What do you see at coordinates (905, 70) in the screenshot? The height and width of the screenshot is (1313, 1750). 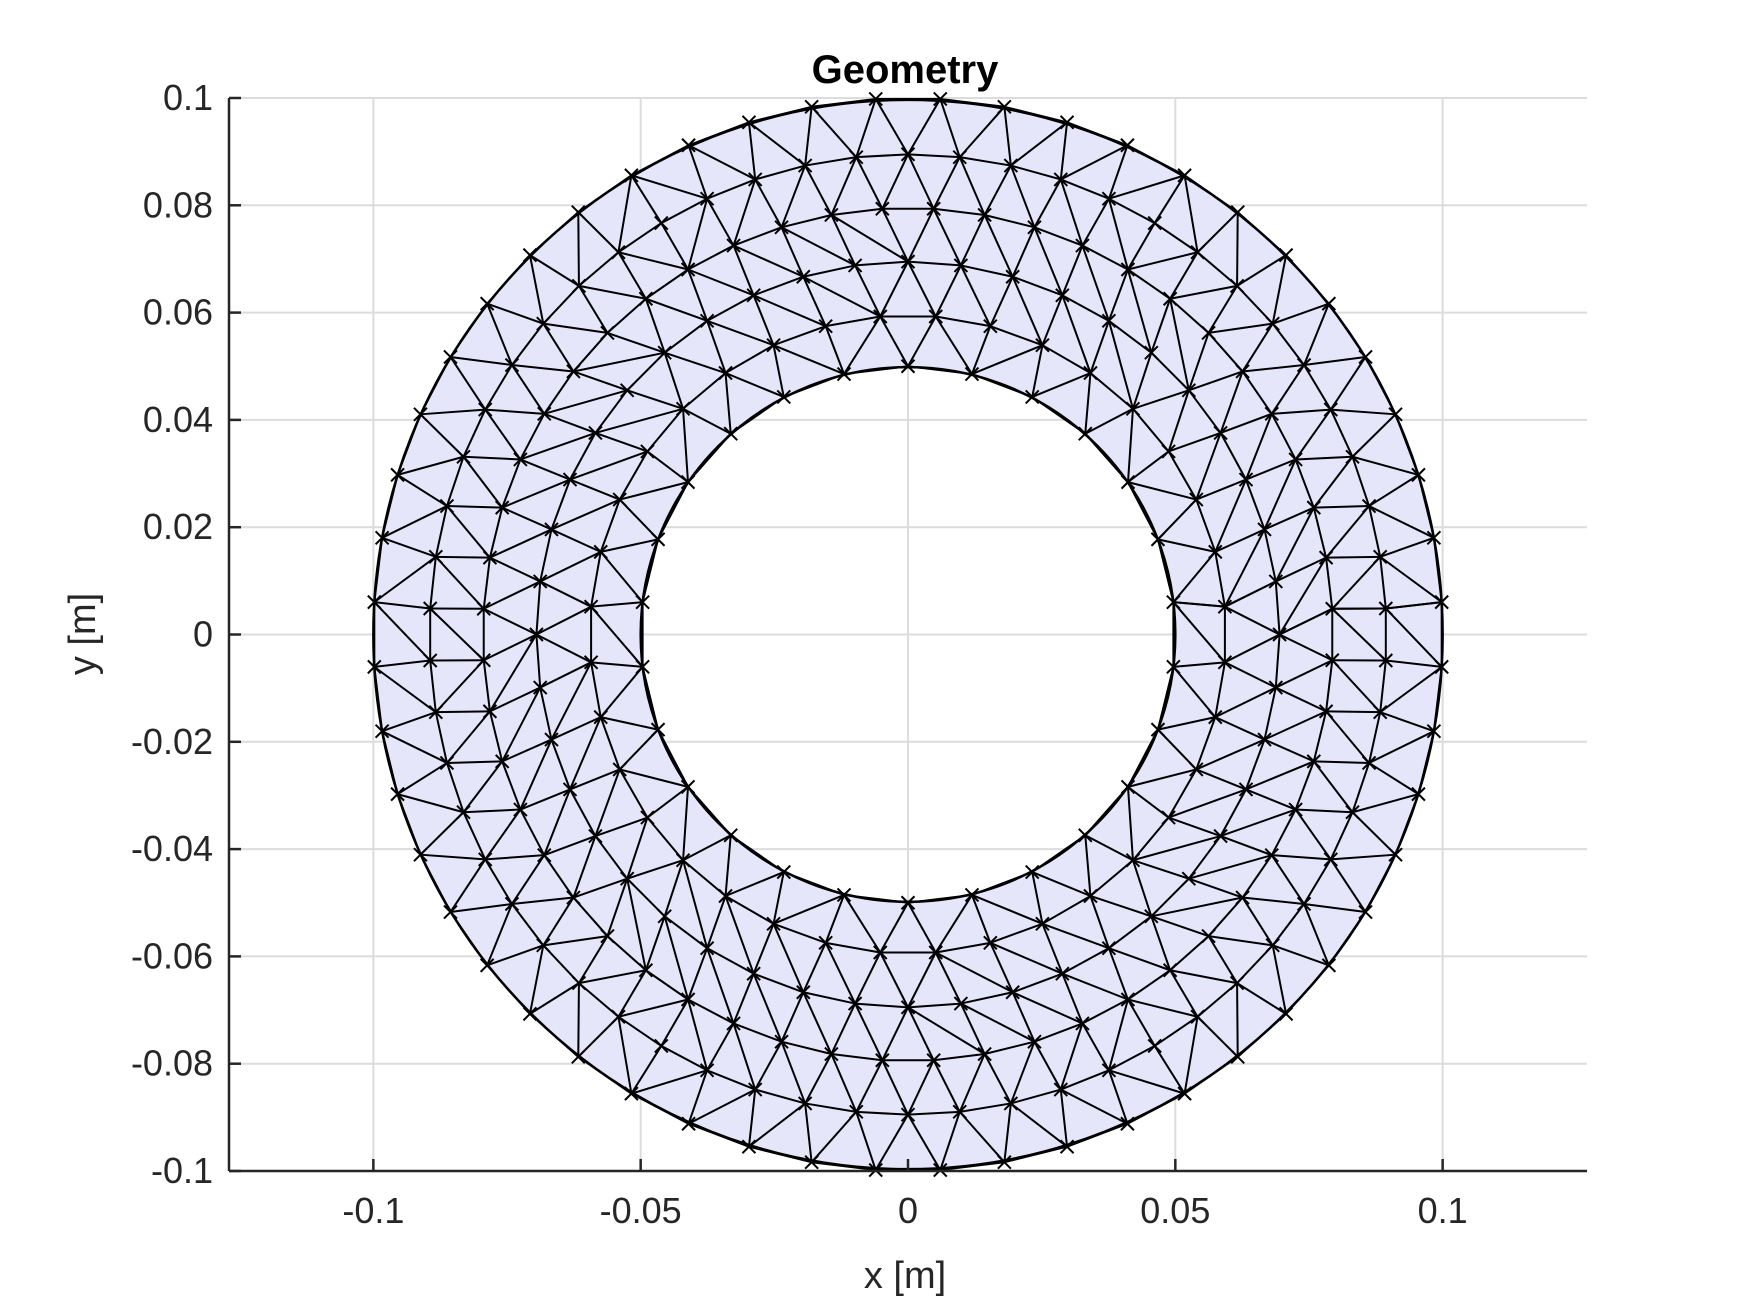 I see `chart-title: Geometry` at bounding box center [905, 70].